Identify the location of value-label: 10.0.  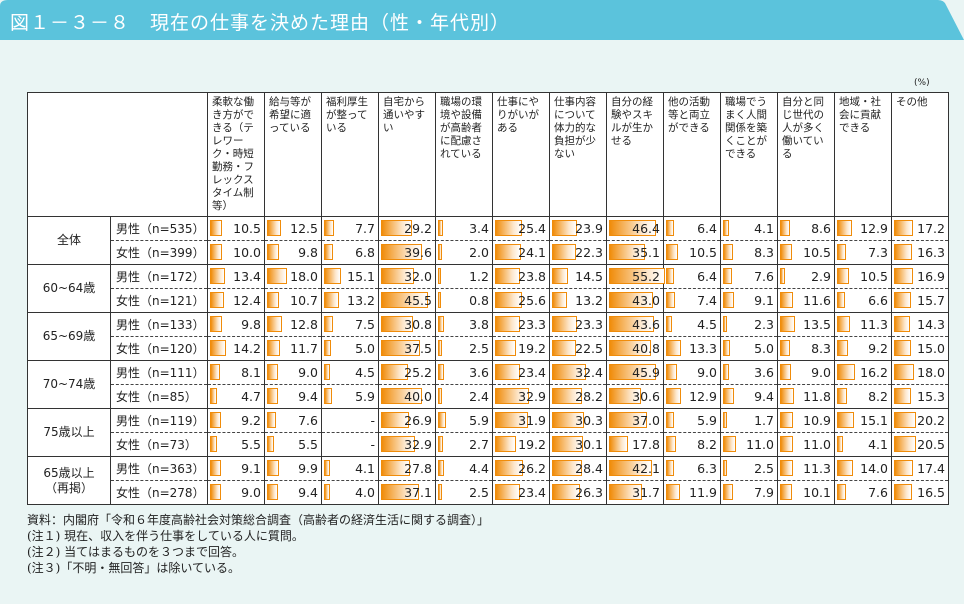
(247, 252).